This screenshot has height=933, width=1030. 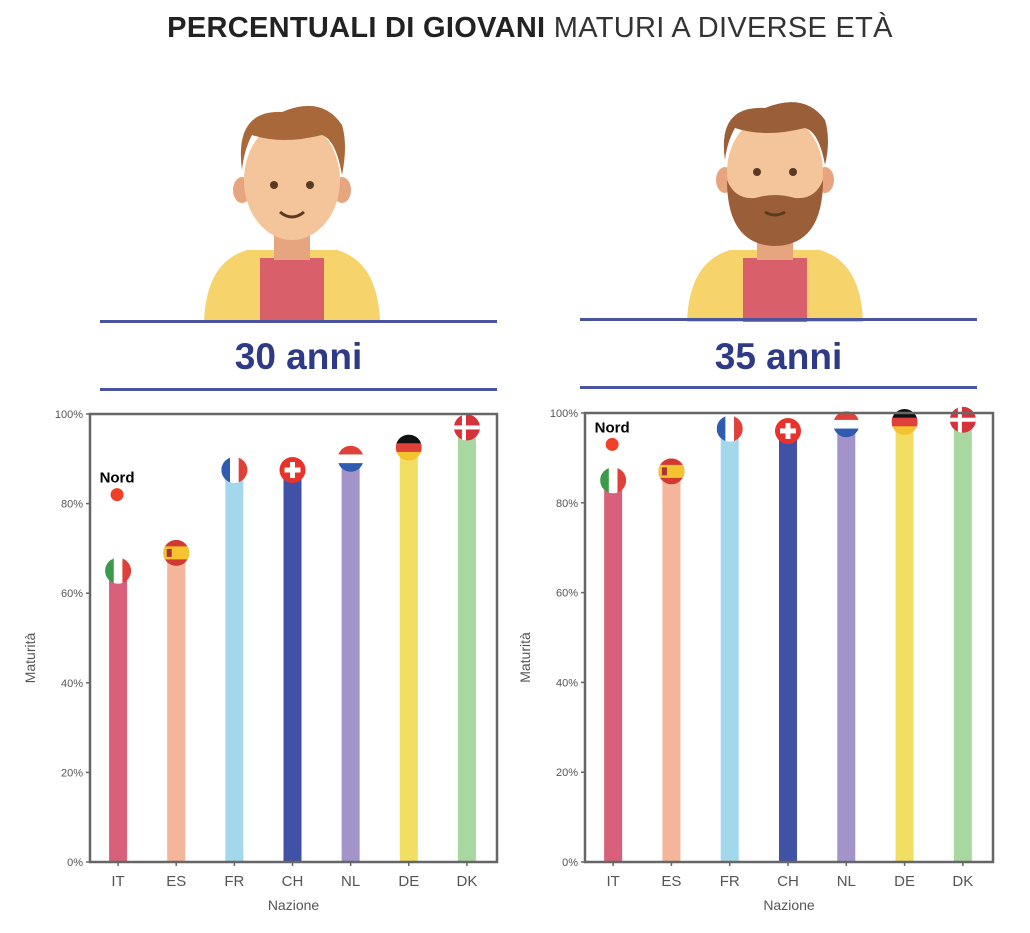 What do you see at coordinates (723, 28) in the screenshot?
I see `title-light: MATURI A DIVERSE ETÀ` at bounding box center [723, 28].